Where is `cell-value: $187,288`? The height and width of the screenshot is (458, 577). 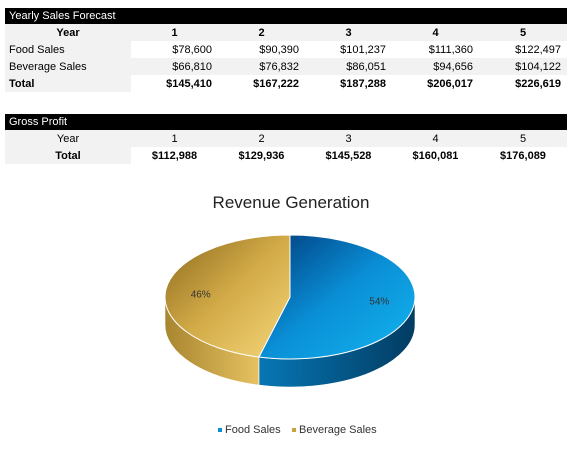
cell-value: $187,288 is located at coordinates (363, 83).